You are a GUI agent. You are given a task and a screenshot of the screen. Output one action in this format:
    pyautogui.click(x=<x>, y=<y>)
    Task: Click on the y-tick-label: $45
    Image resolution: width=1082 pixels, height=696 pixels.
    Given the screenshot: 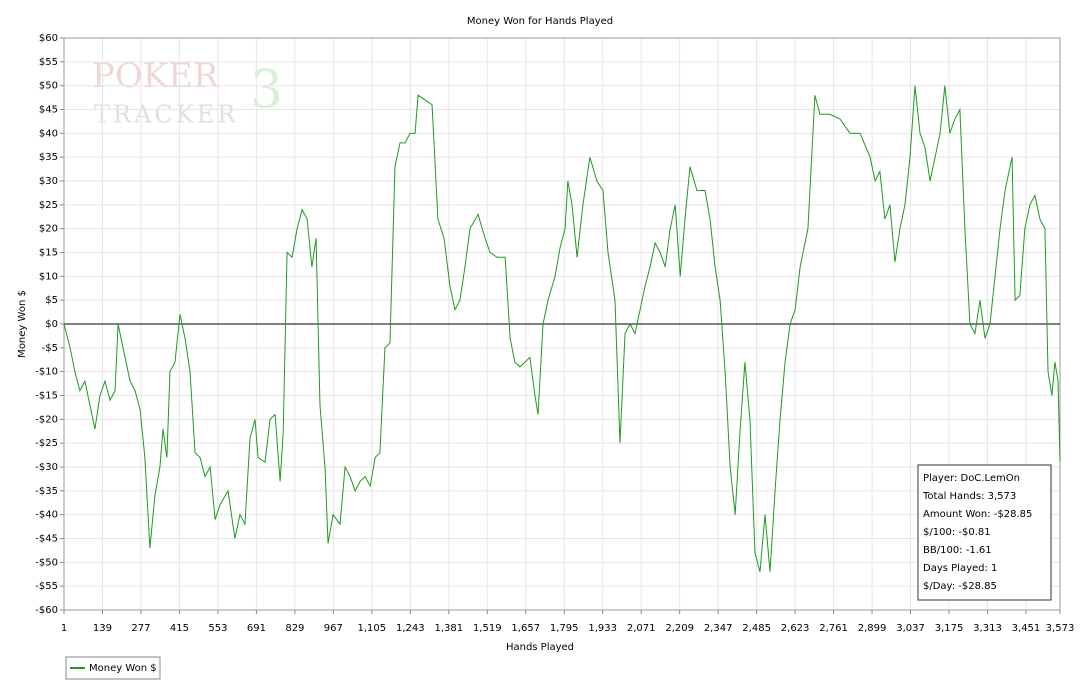 What is the action you would take?
    pyautogui.click(x=48, y=110)
    